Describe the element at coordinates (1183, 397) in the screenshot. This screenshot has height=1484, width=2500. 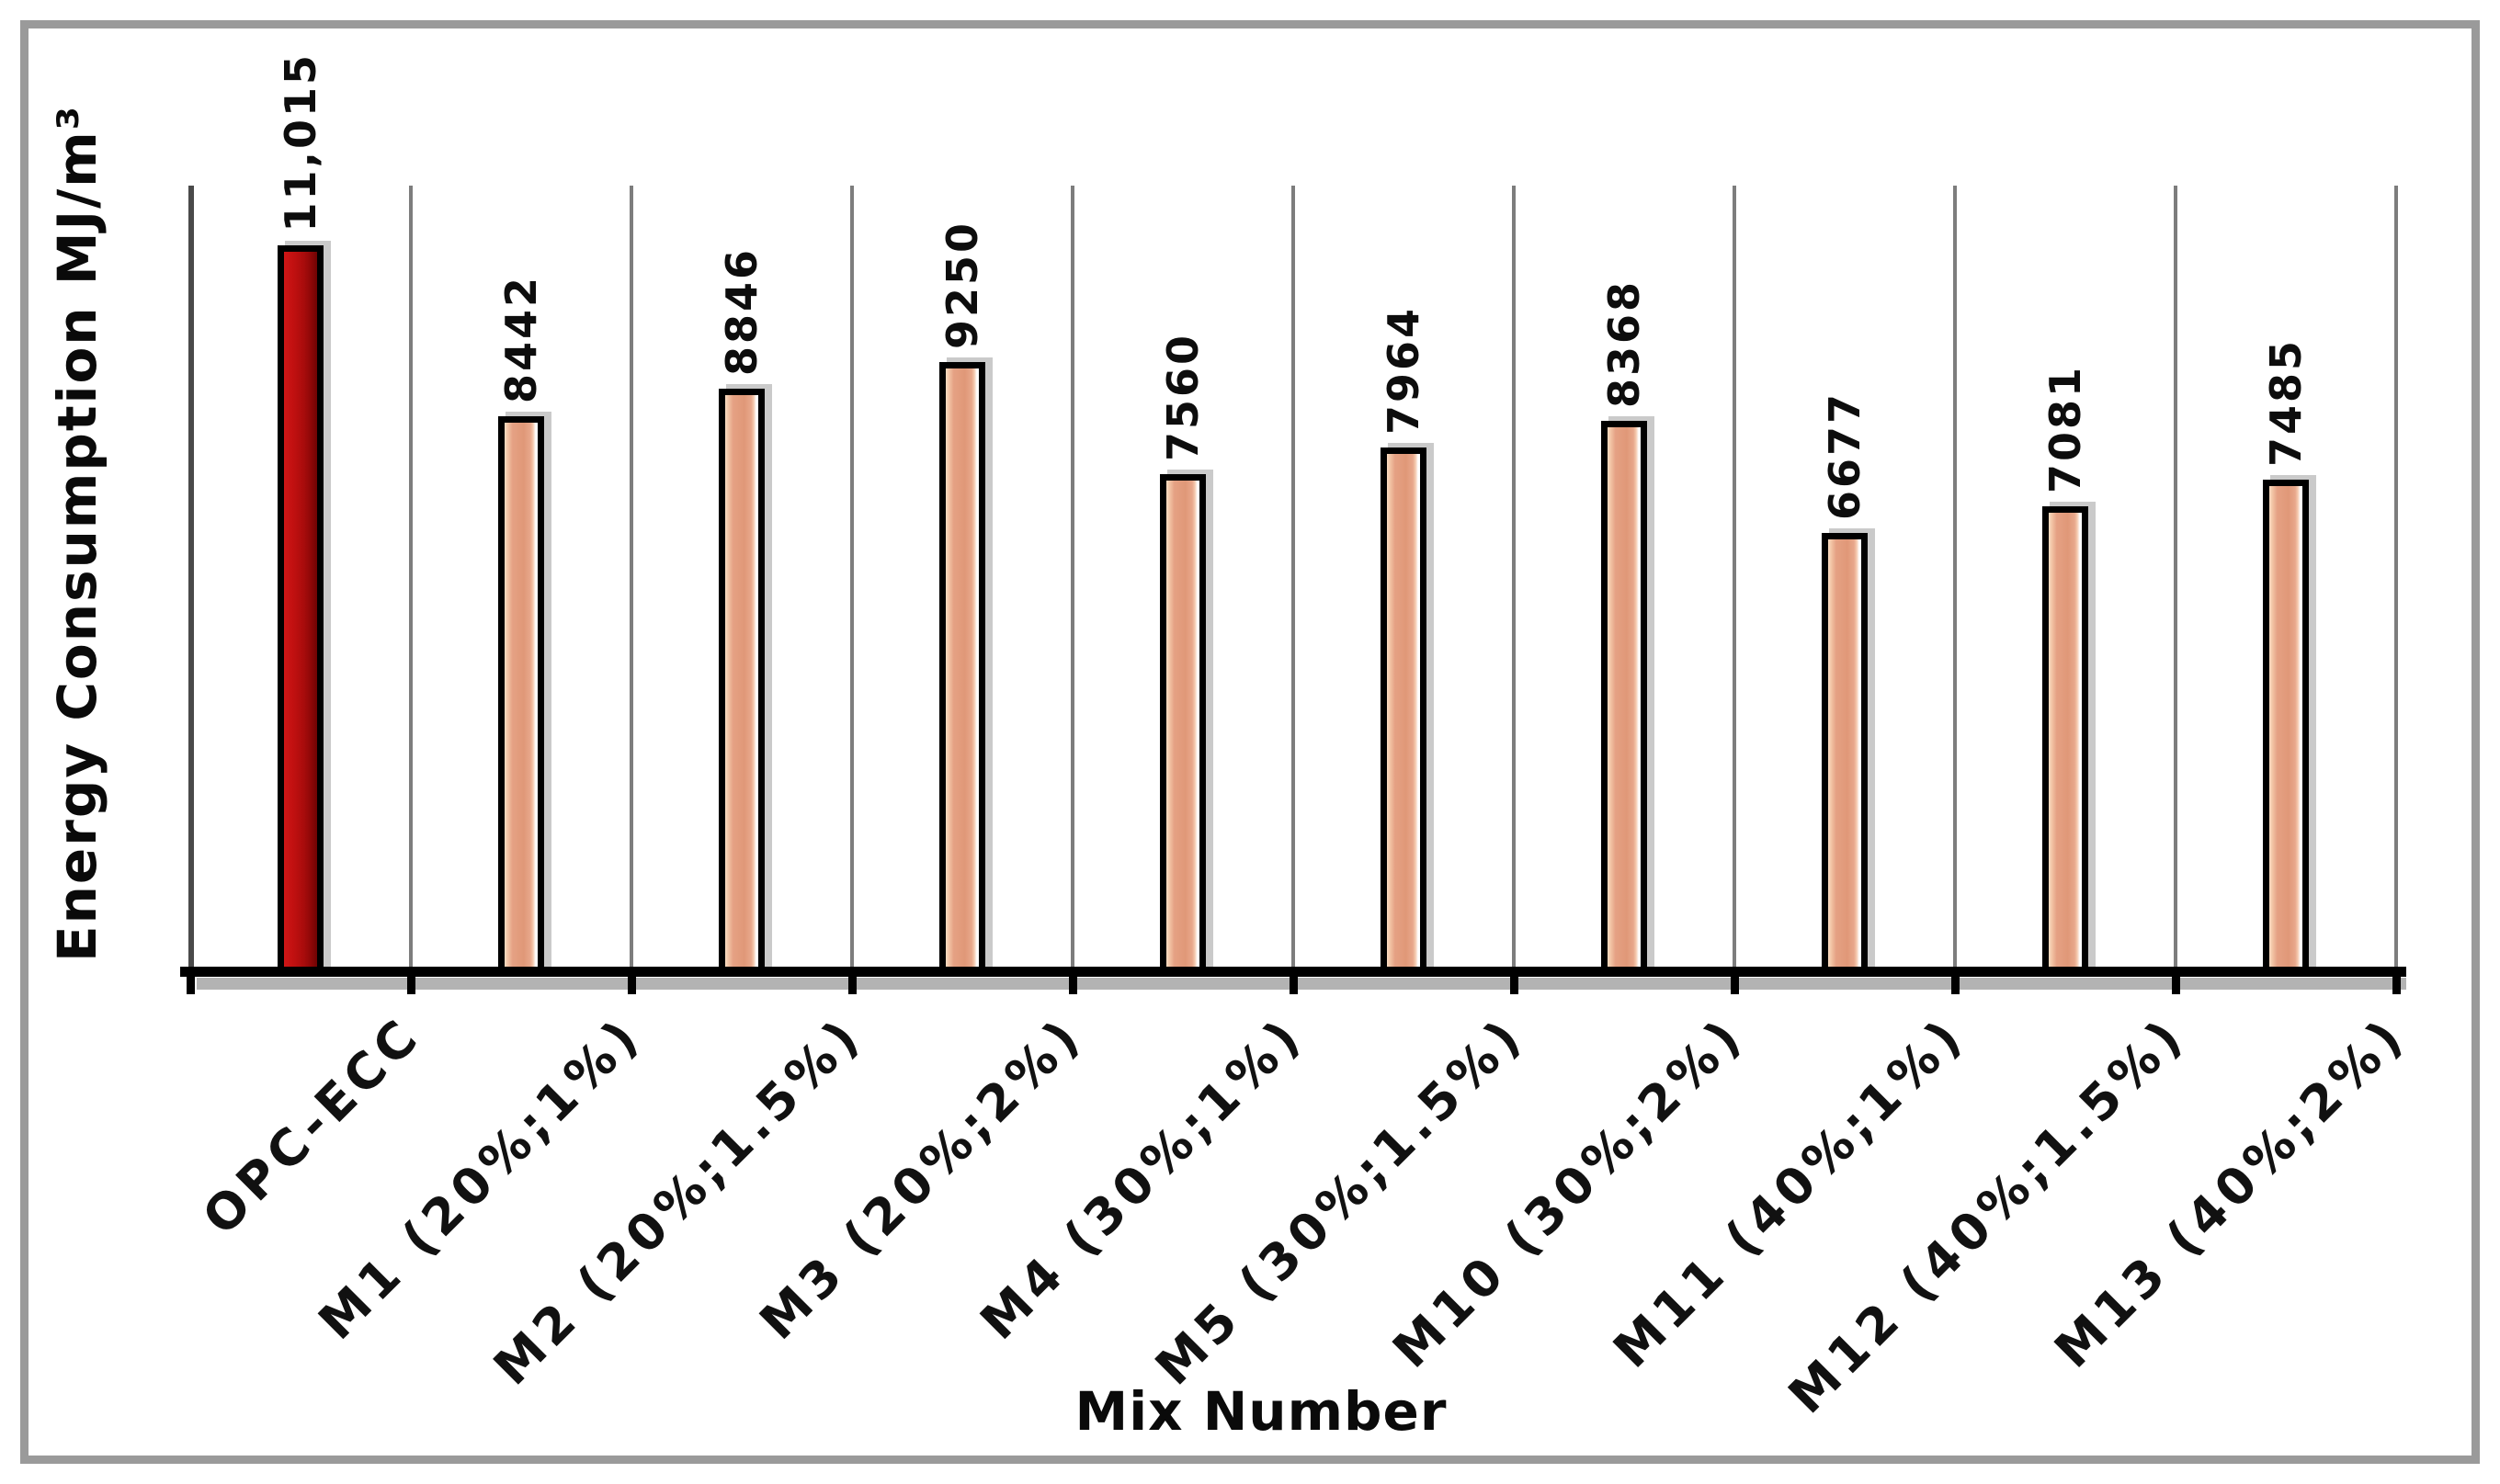
I see `bar-value-label: 7560` at that location.